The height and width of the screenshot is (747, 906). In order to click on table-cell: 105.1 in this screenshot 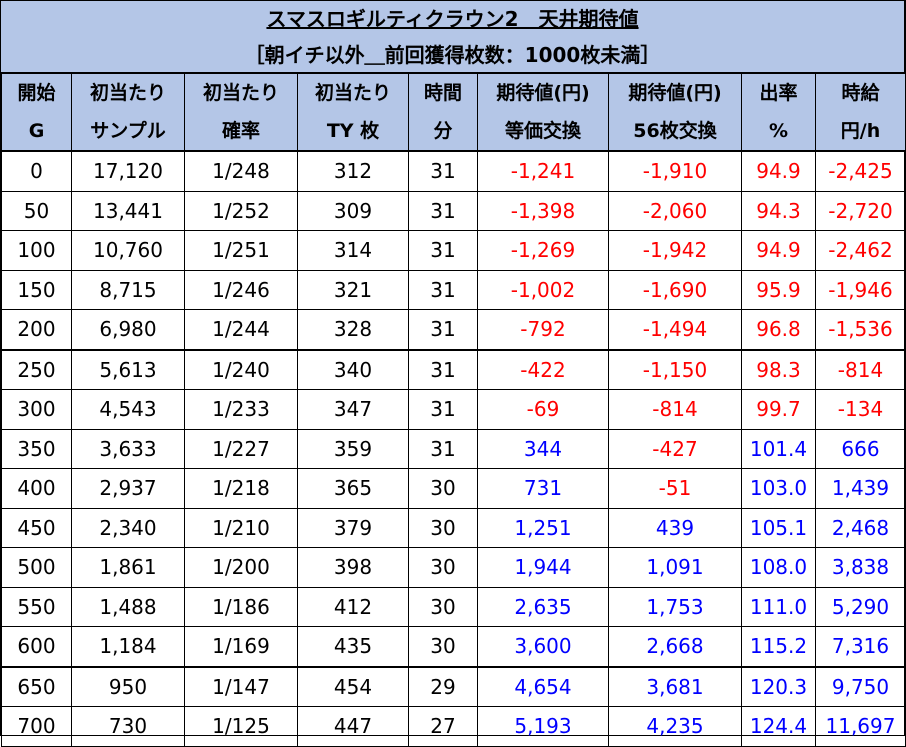, I will do `click(778, 527)`.